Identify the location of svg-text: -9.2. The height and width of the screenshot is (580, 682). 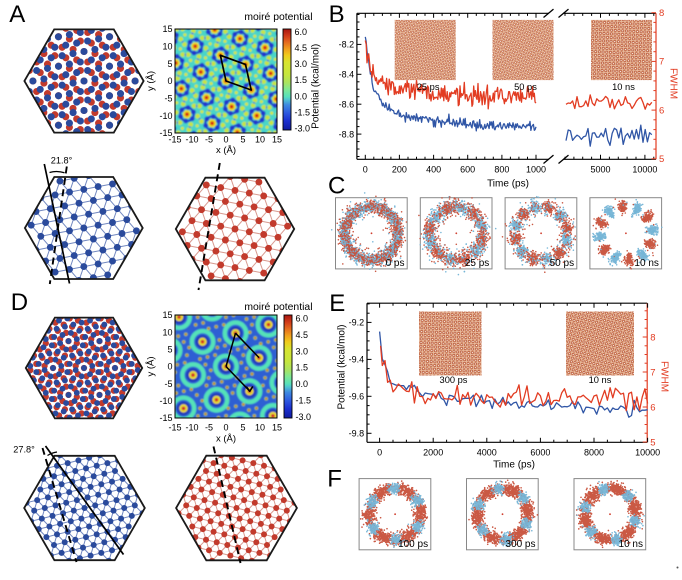
(357, 323).